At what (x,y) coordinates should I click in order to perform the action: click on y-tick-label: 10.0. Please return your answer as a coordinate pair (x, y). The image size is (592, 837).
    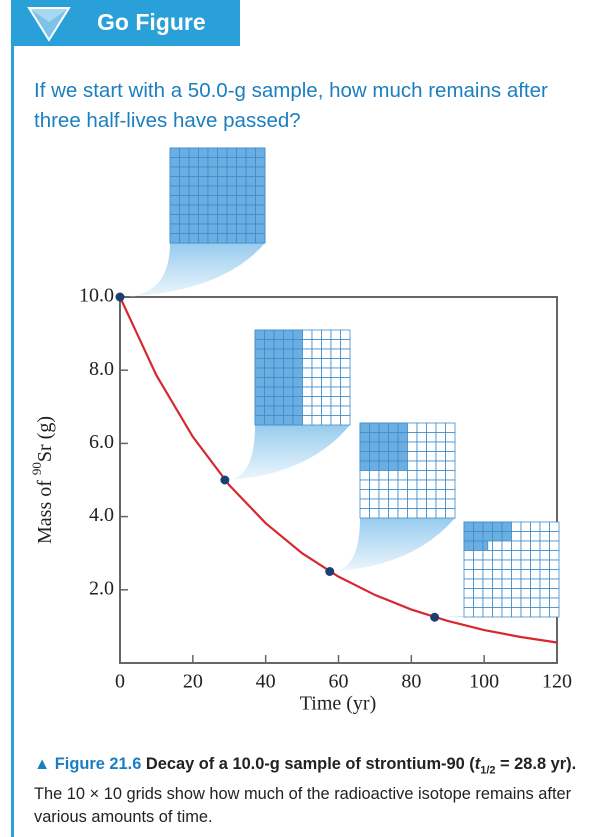
    Looking at the image, I should click on (96, 296).